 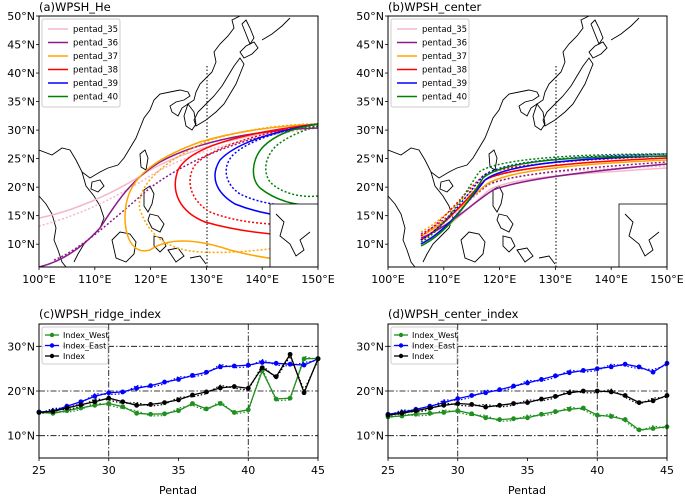 I want to click on y-tick-label: 30°N, so click(x=21, y=346).